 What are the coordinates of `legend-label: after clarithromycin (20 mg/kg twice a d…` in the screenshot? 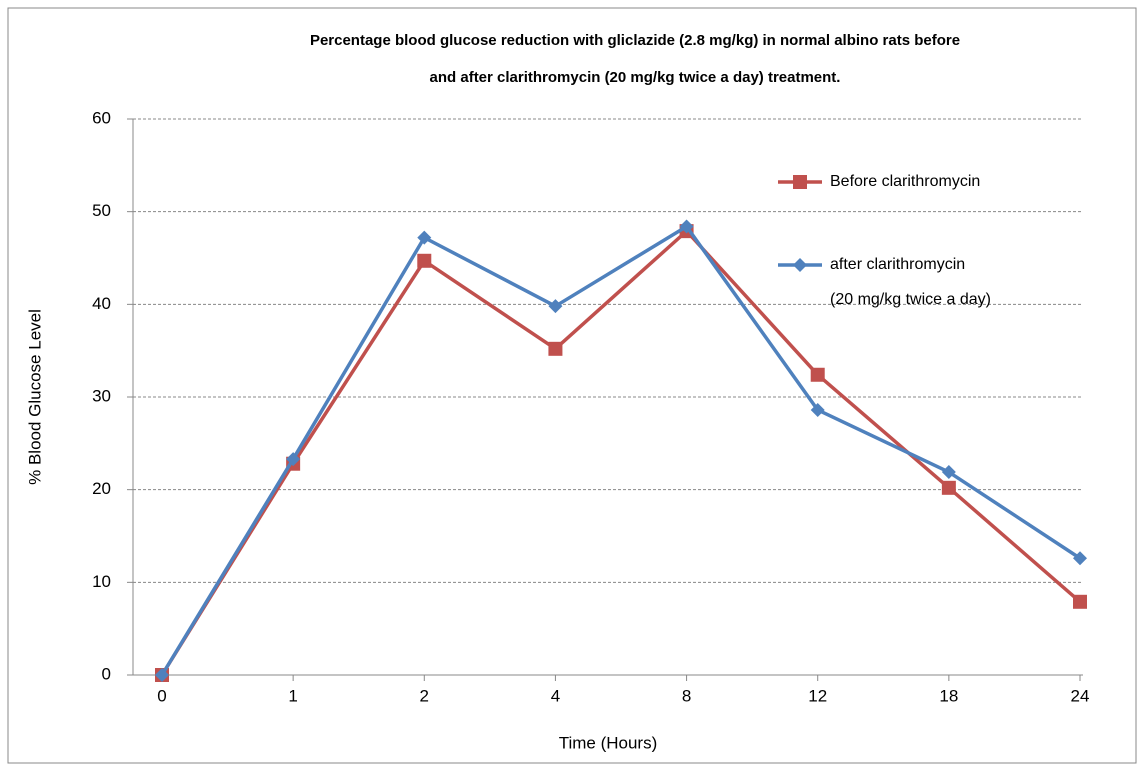 It's located at (910, 282).